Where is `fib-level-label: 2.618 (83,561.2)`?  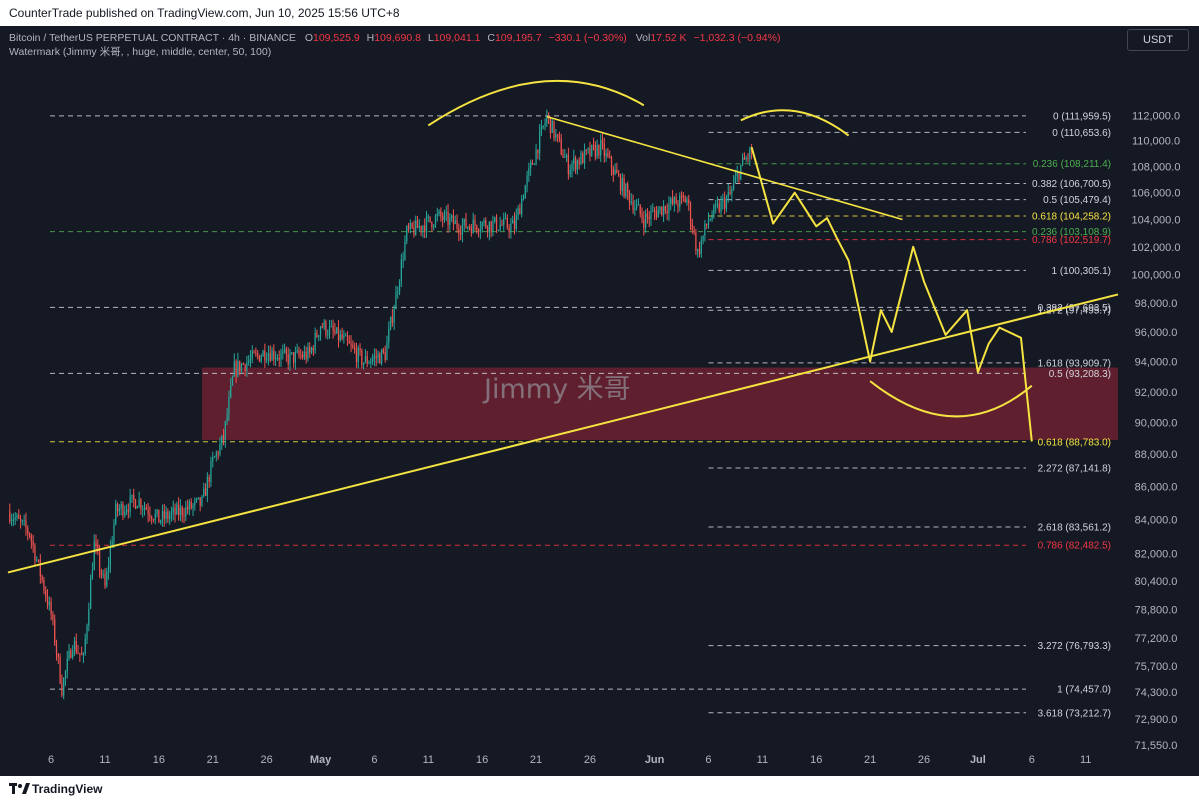
fib-level-label: 2.618 (83,561.2) is located at coordinates (1074, 527).